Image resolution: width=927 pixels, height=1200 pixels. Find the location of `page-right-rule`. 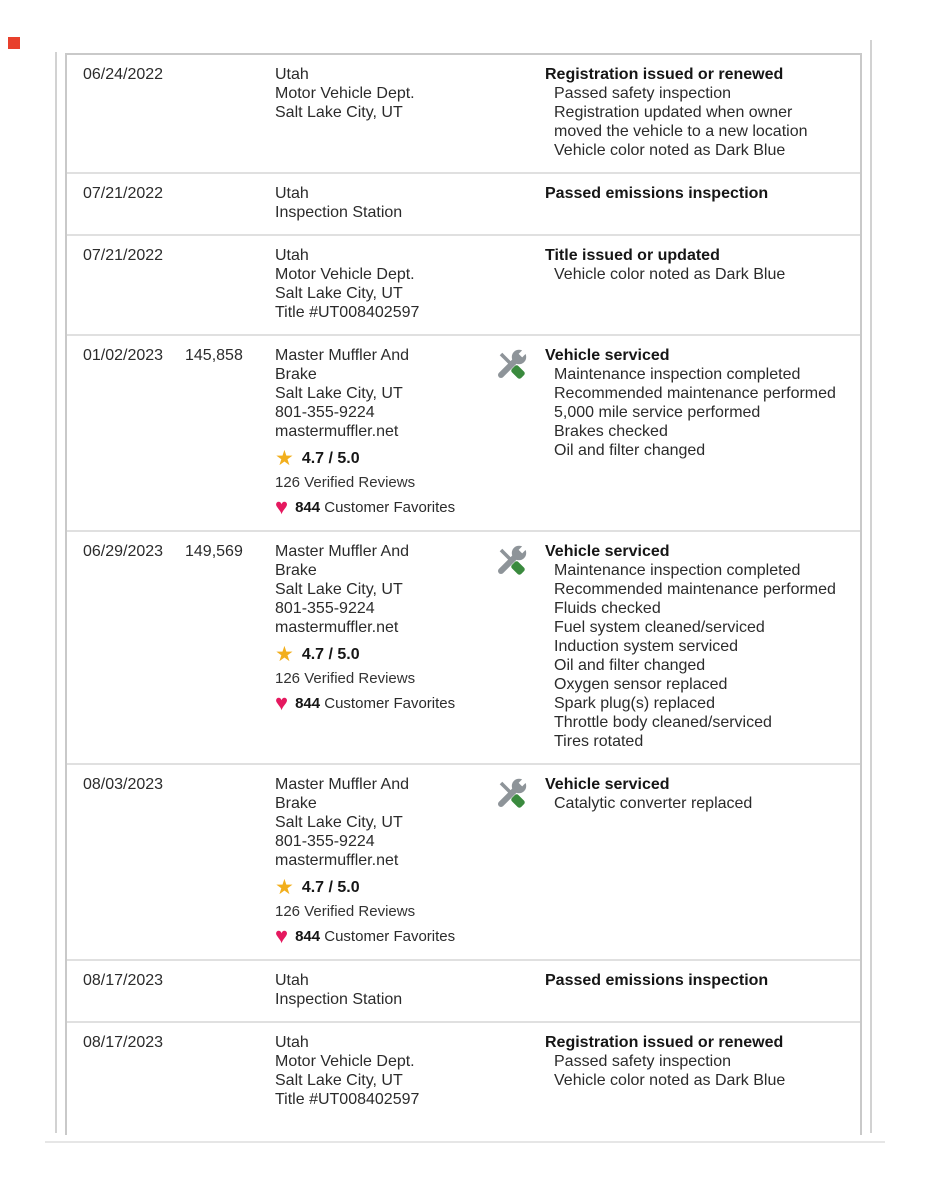

page-right-rule is located at coordinates (871, 586).